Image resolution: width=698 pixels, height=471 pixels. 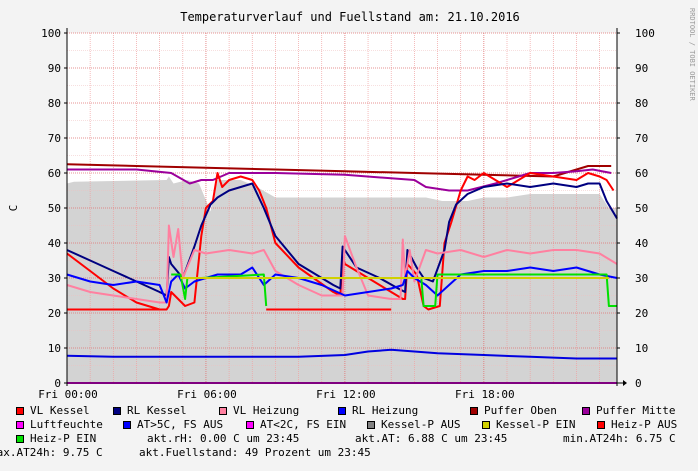 I want to click on series-line-puffer-mitte, so click(x=339, y=180).